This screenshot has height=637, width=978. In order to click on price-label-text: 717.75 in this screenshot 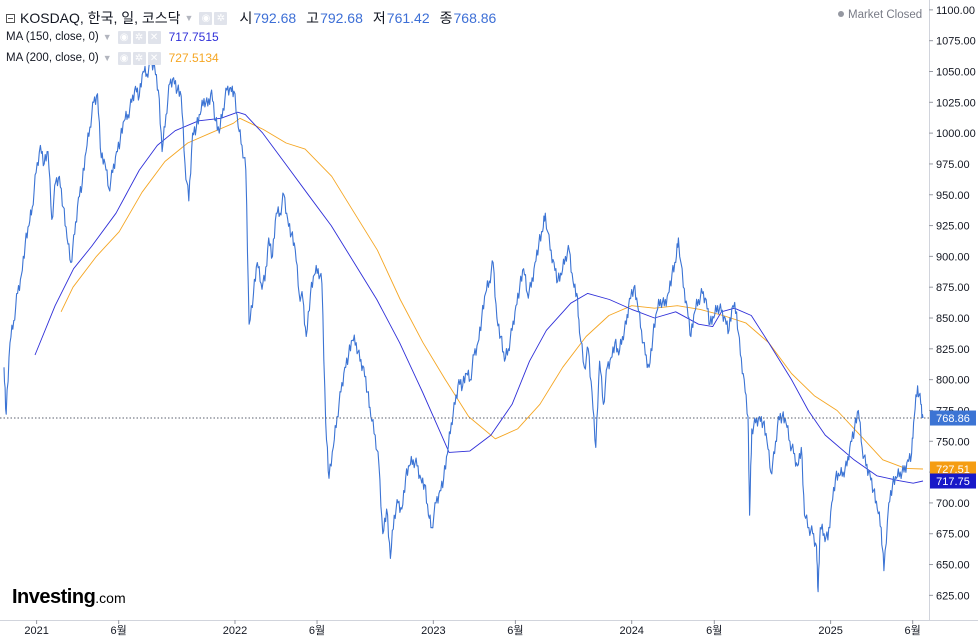, I will do `click(953, 482)`.